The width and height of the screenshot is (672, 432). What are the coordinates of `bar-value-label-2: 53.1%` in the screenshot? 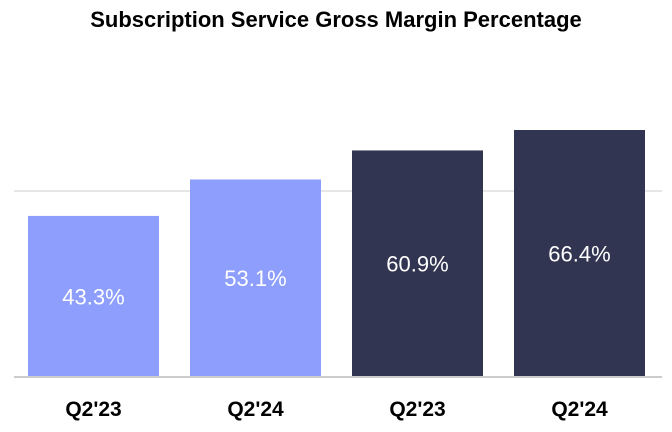 It's located at (255, 278).